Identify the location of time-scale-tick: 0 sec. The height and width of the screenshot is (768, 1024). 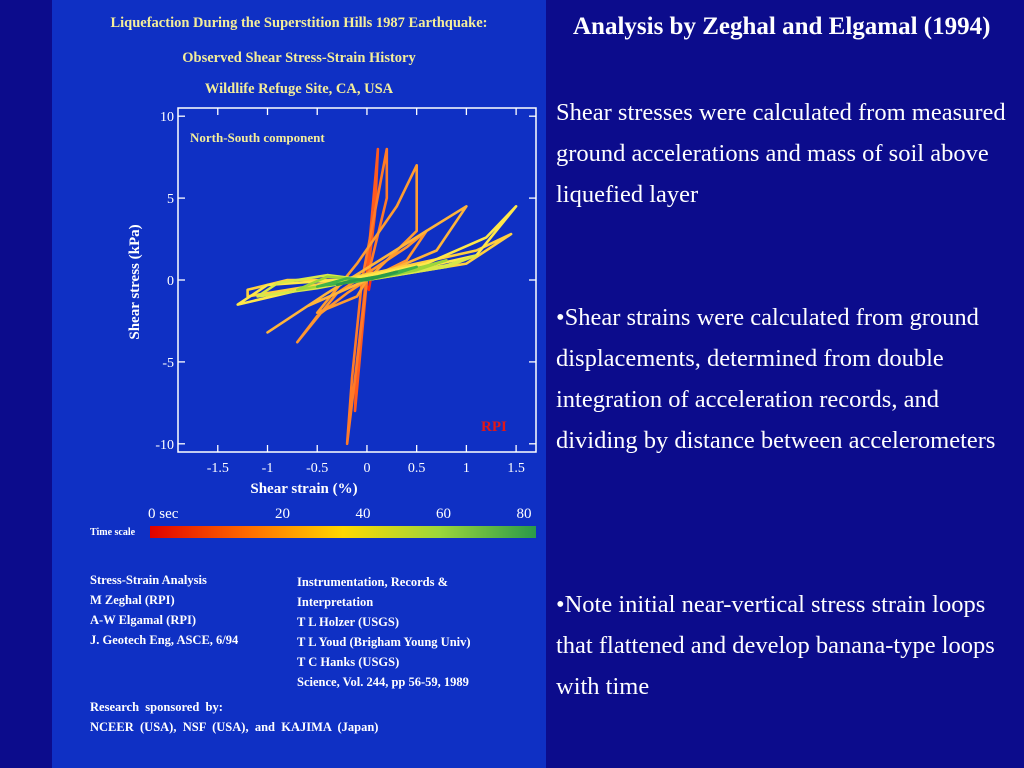
(163, 514).